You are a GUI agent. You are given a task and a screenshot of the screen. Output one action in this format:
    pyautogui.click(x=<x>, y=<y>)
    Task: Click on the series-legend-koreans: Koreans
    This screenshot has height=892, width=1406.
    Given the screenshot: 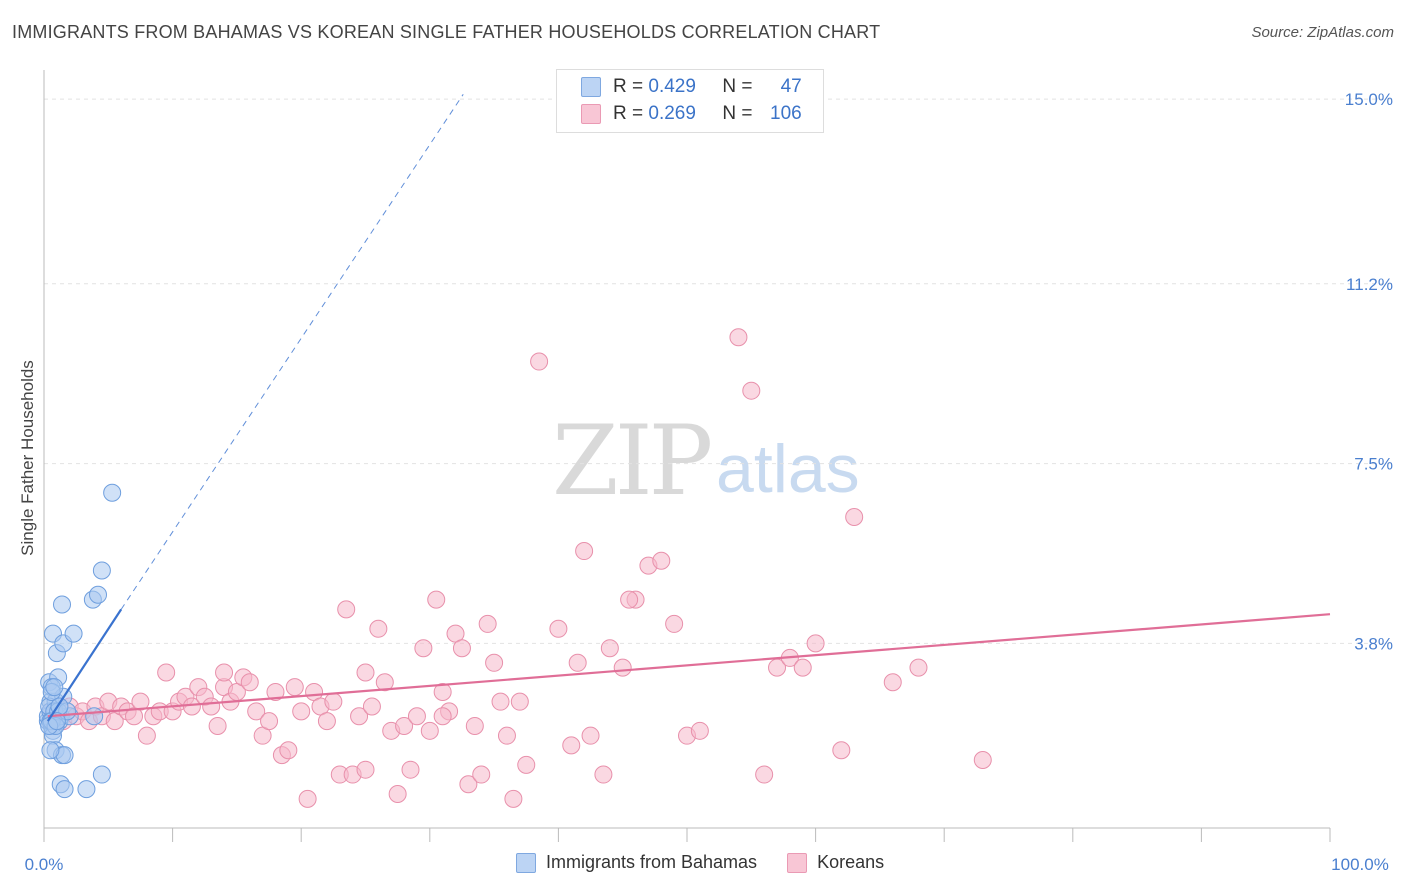 What is the action you would take?
    pyautogui.click(x=835, y=862)
    